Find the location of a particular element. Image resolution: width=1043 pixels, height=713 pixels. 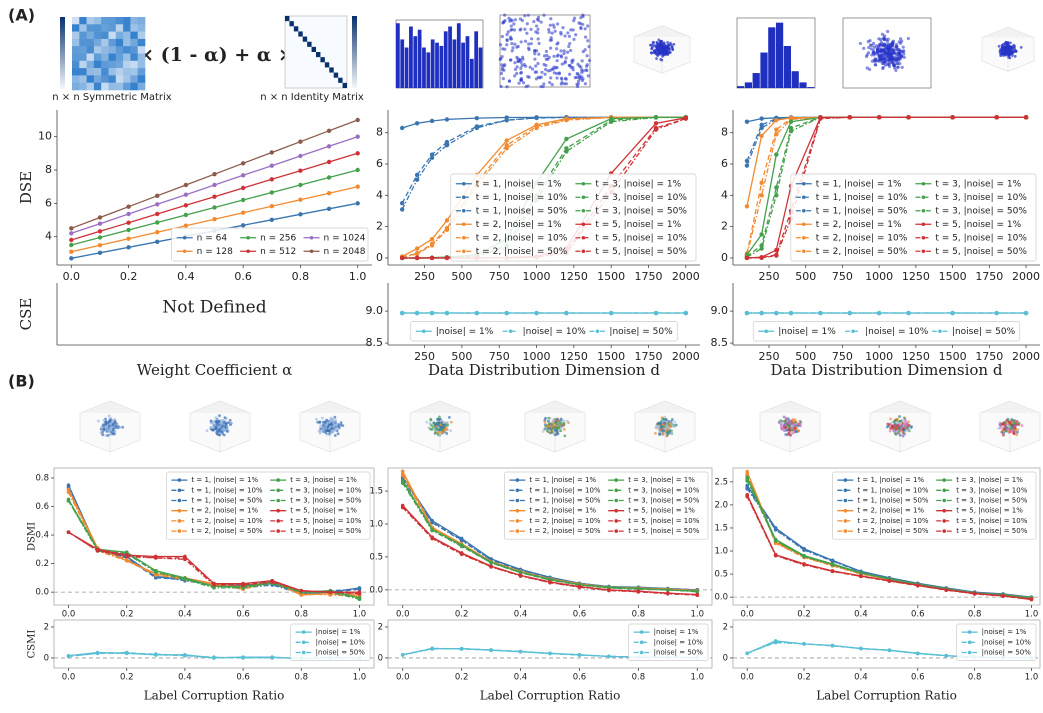

x-tick-label: 1000 is located at coordinates (879, 356).